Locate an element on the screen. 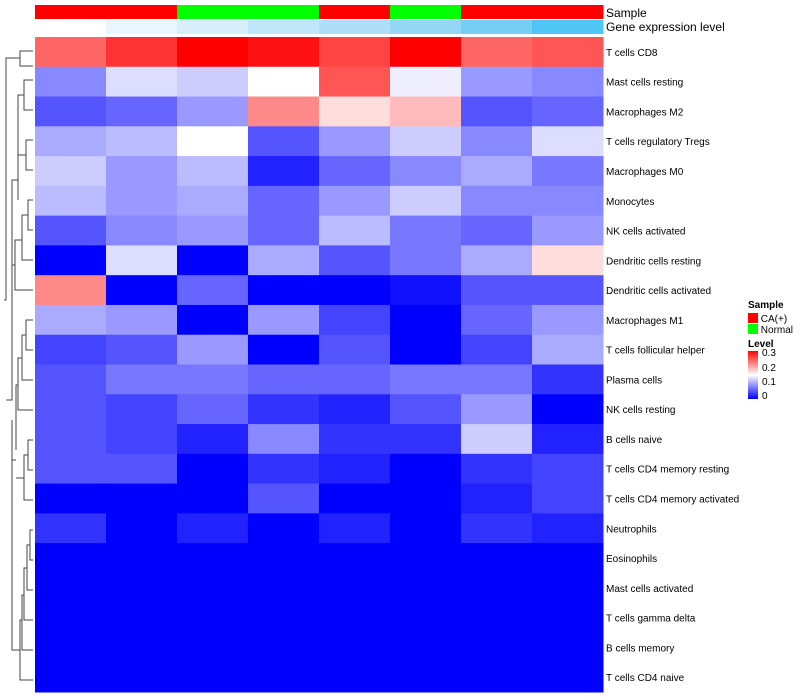 This screenshot has height=700, width=800. legend-label-normal: Normal is located at coordinates (777, 330).